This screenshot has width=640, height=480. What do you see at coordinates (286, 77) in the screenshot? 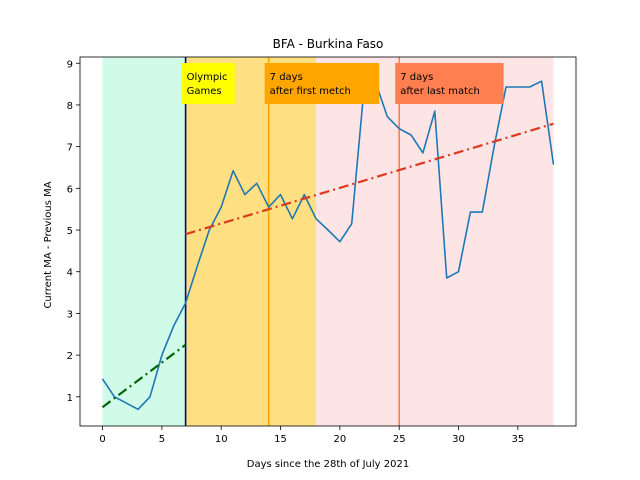
I see `annotation-text-1-0: 7 days` at bounding box center [286, 77].